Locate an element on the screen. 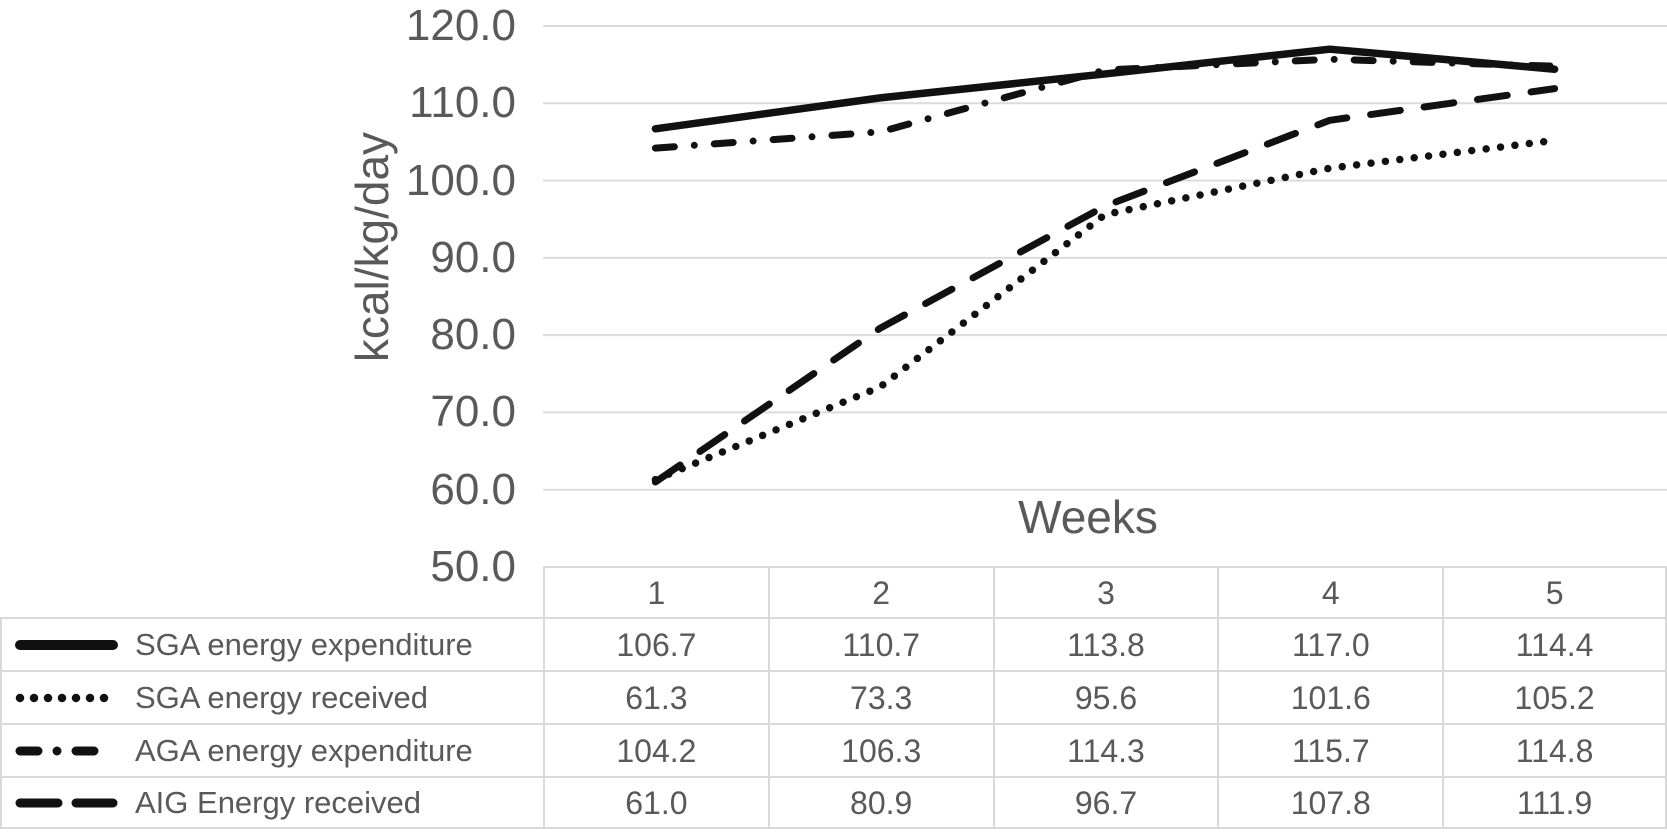 The image size is (1667, 836). value-cell: 117.0 is located at coordinates (1330, 643).